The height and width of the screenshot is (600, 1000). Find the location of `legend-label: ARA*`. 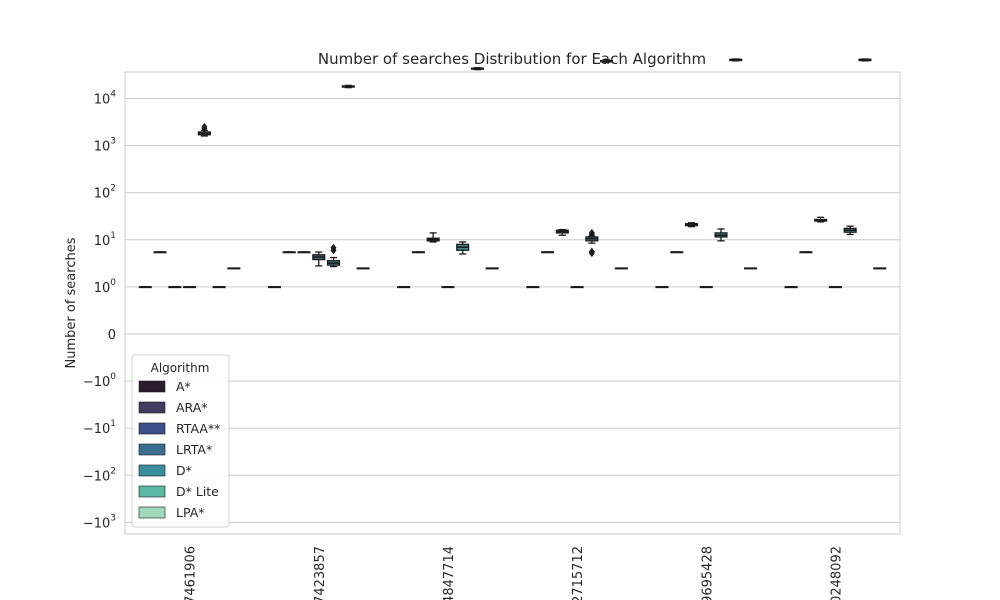

legend-label: ARA* is located at coordinates (192, 407).